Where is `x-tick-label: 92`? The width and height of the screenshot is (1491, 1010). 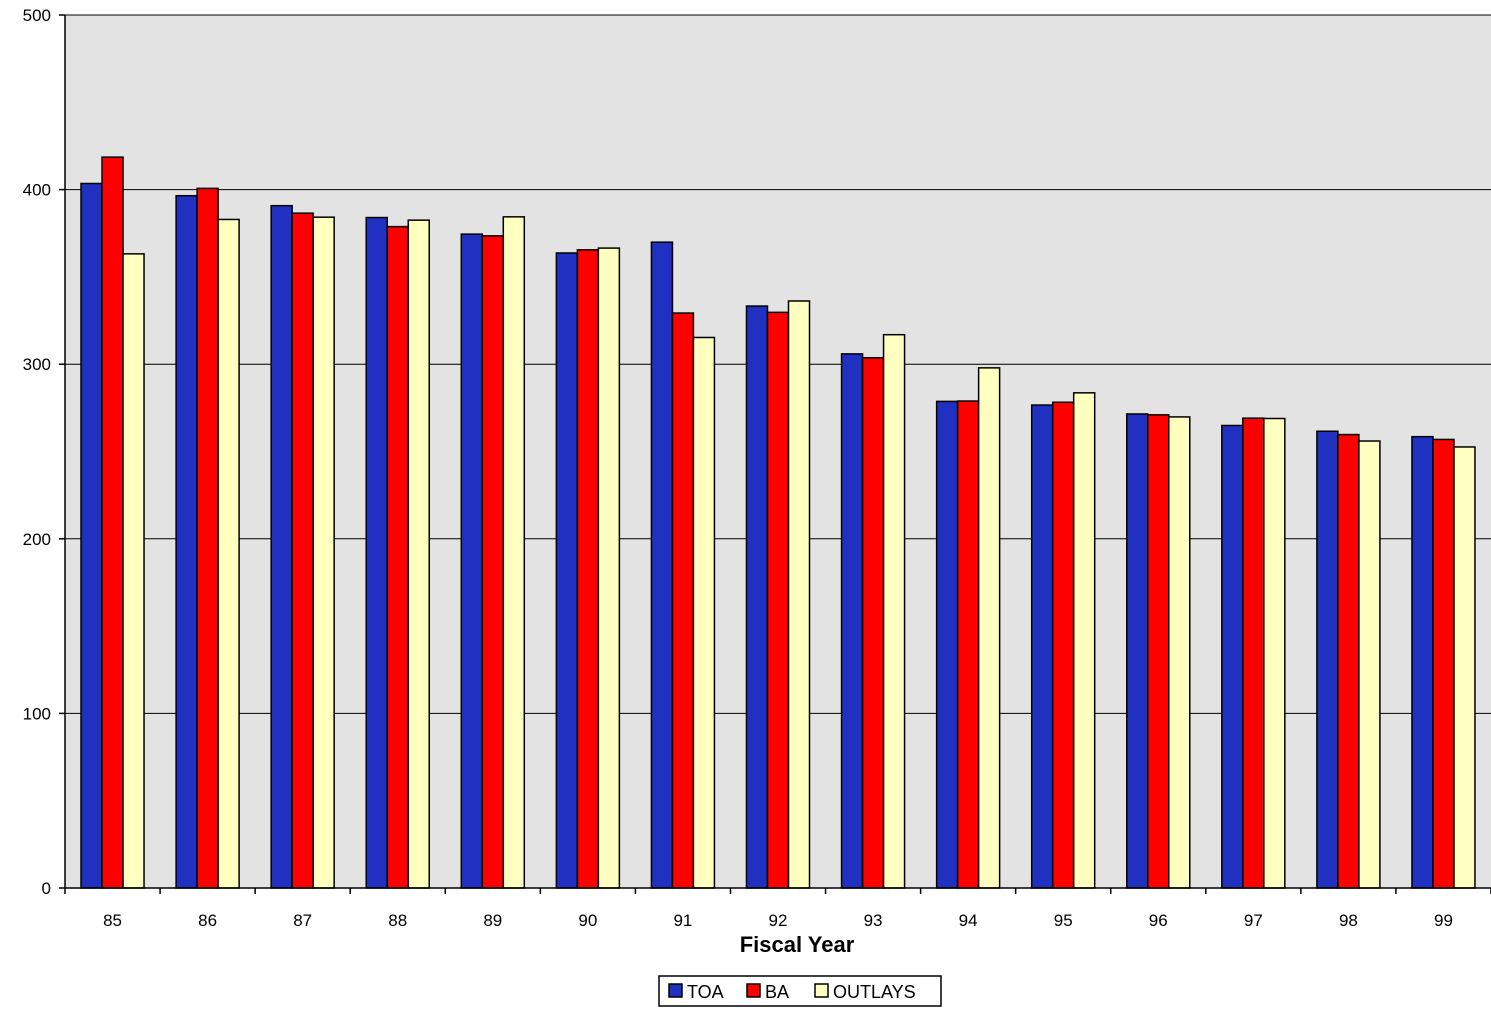 x-tick-label: 92 is located at coordinates (778, 920).